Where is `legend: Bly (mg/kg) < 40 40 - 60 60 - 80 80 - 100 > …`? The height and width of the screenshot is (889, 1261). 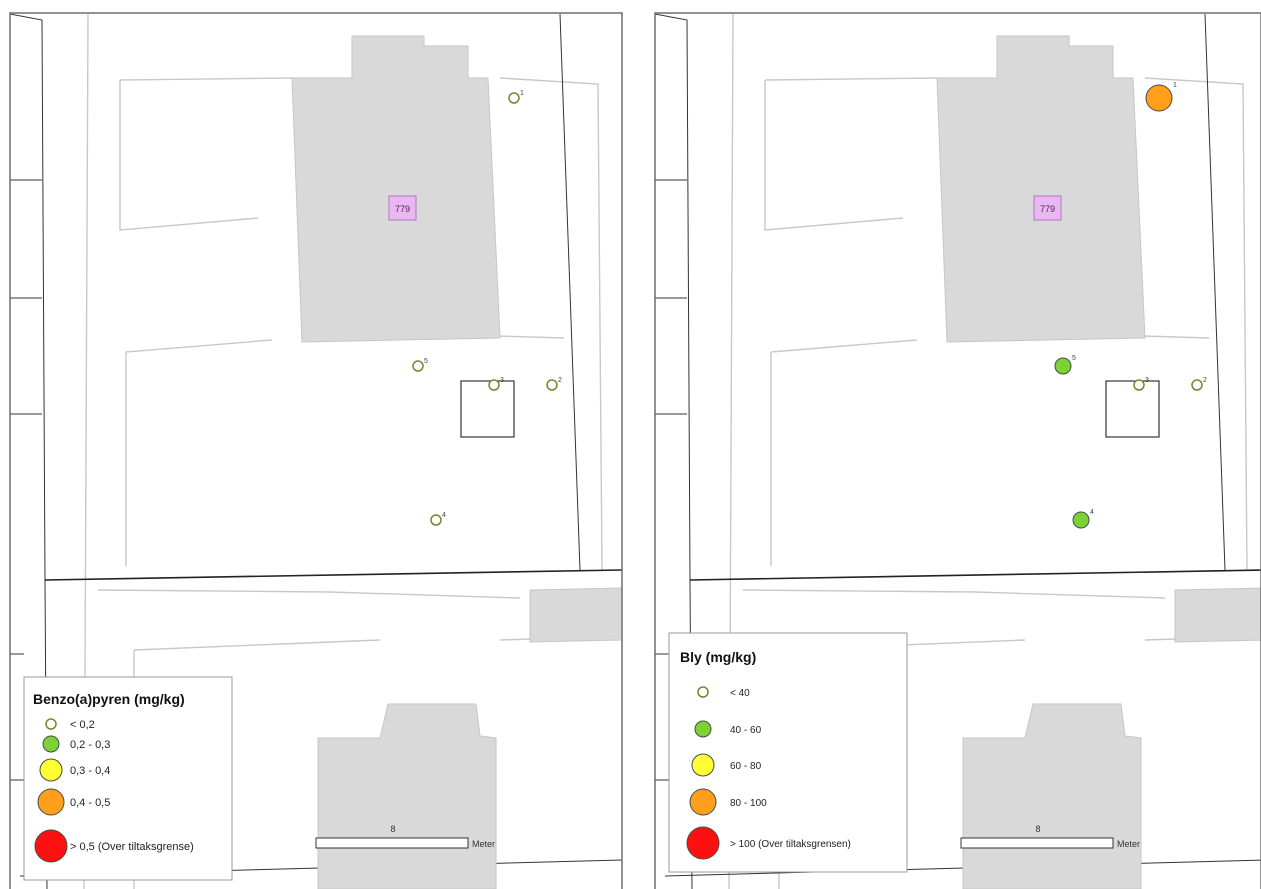 legend: Bly (mg/kg) < 40 40 - 60 60 - 80 80 - 100 > … is located at coordinates (788, 752).